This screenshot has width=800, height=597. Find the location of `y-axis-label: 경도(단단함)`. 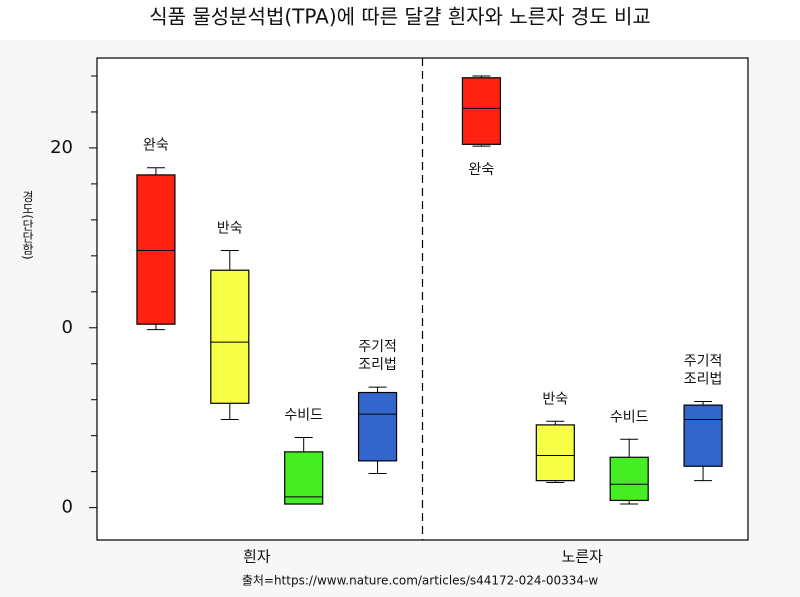

y-axis-label: 경도(단단함) is located at coordinates (28, 225).